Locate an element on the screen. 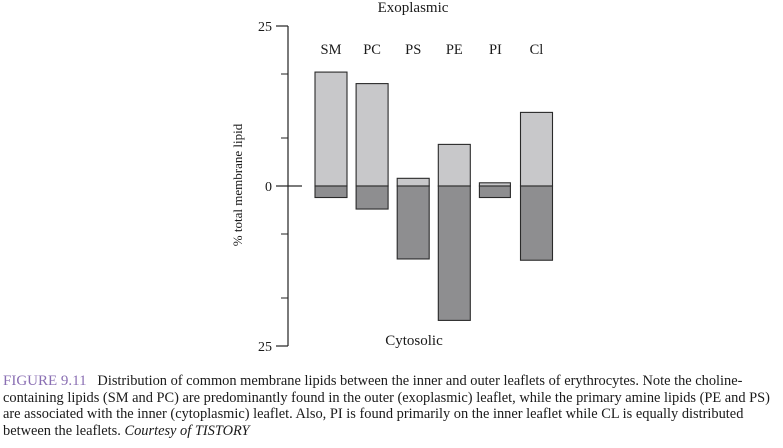 Image resolution: width=783 pixels, height=448 pixels. bar-pe-cytosolic is located at coordinates (454, 253).